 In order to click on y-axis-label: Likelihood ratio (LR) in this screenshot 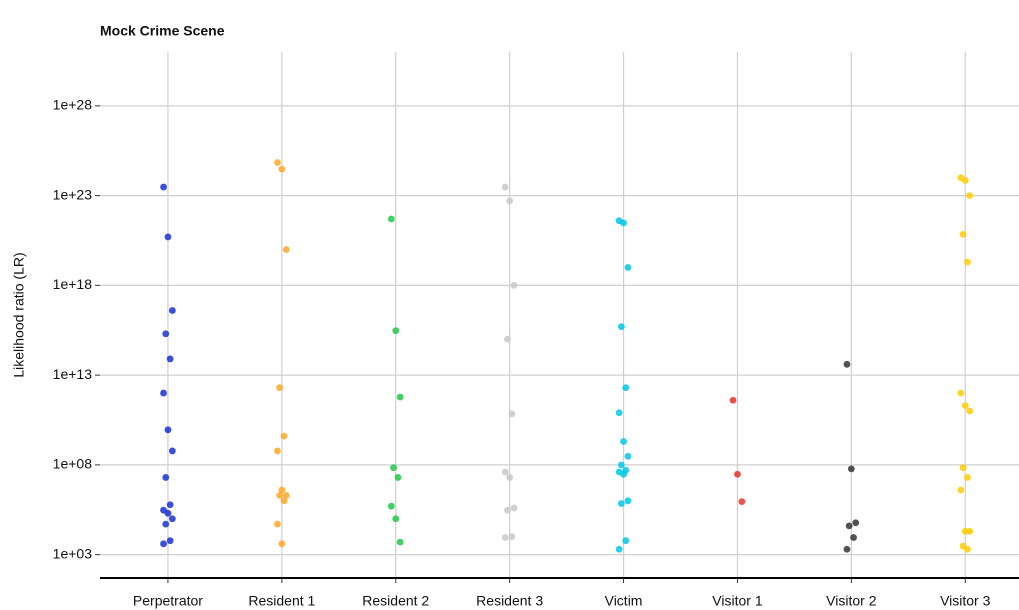, I will do `click(19, 314)`.